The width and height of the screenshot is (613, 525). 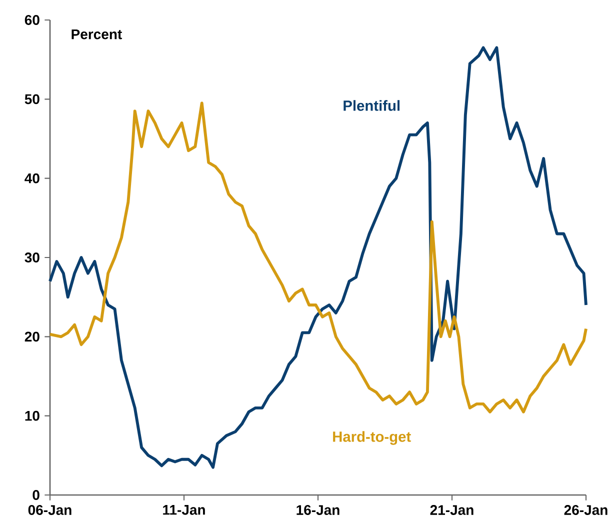 I want to click on series-label: Hard-to-get, so click(x=372, y=438).